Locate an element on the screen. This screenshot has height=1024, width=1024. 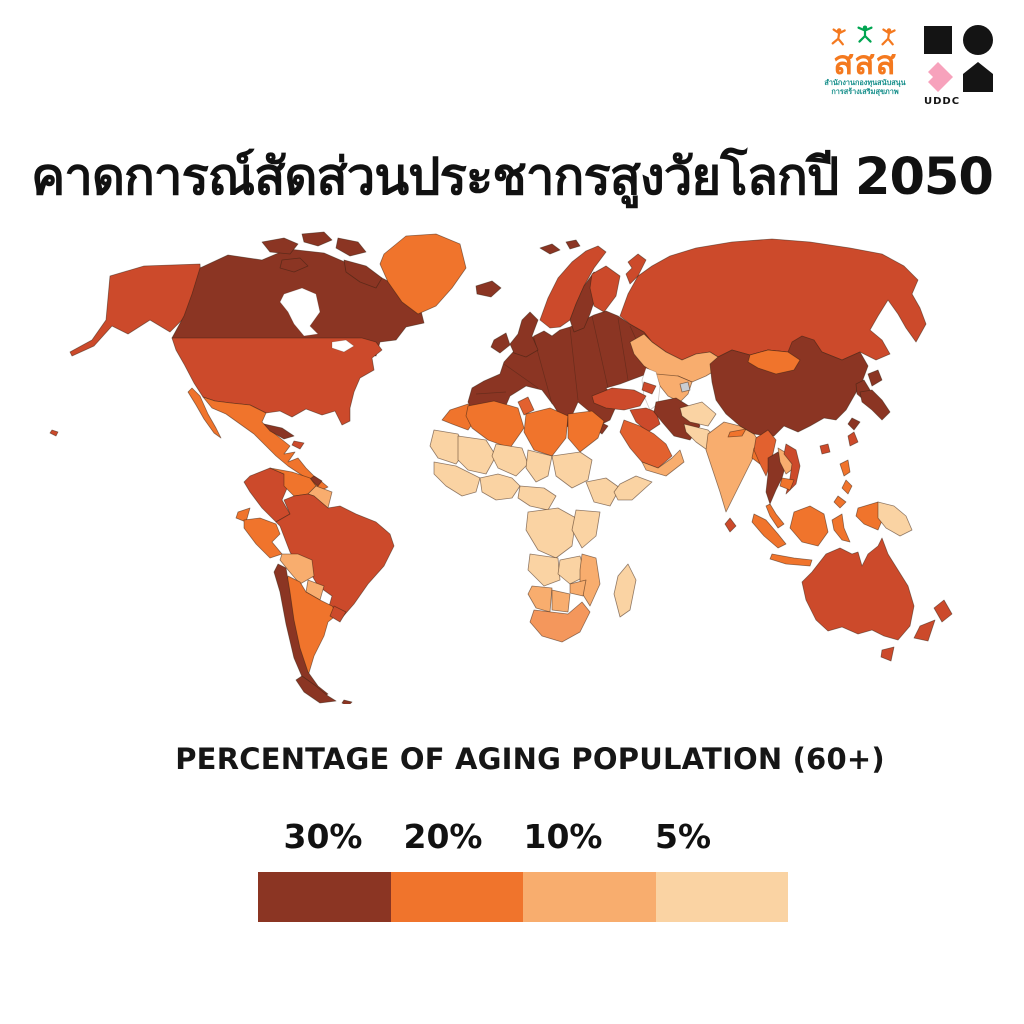
legend-color-bar is located at coordinates (523, 897).